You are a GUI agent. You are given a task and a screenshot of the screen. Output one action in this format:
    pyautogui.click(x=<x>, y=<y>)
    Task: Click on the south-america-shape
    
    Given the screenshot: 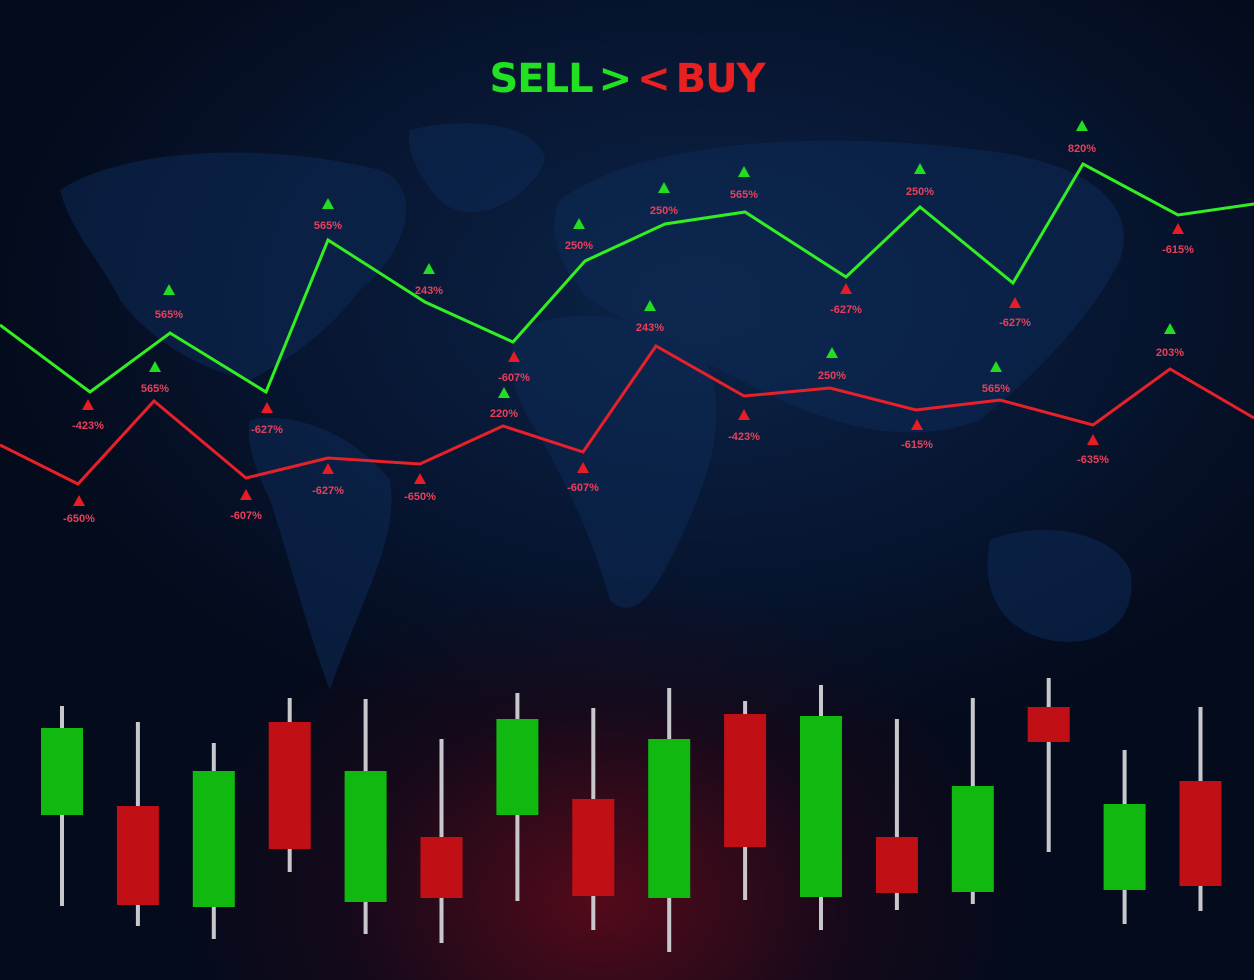 What is the action you would take?
    pyautogui.click(x=320, y=554)
    